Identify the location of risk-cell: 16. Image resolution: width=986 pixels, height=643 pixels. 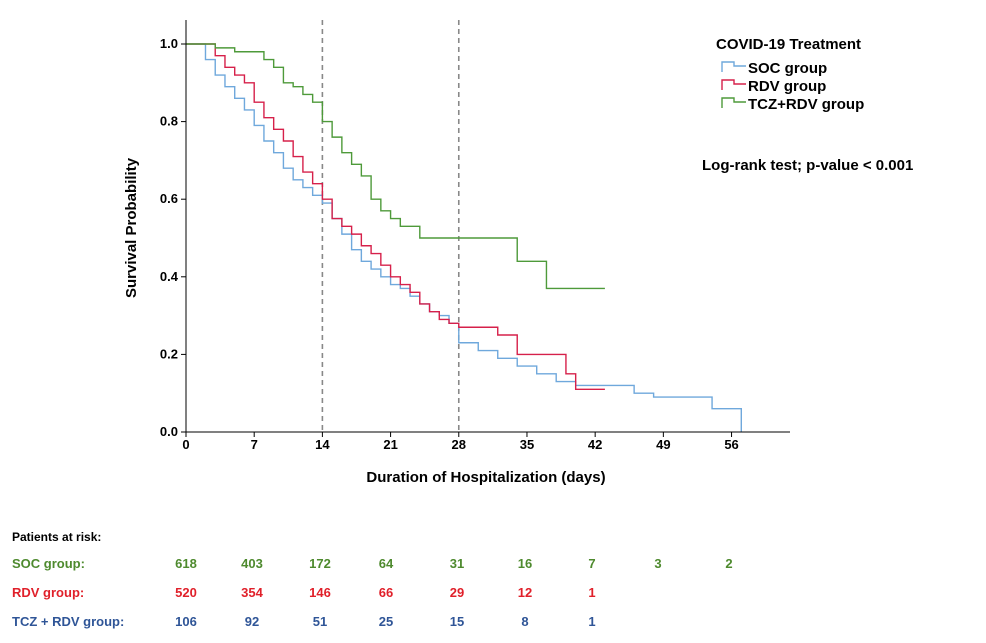
(525, 563).